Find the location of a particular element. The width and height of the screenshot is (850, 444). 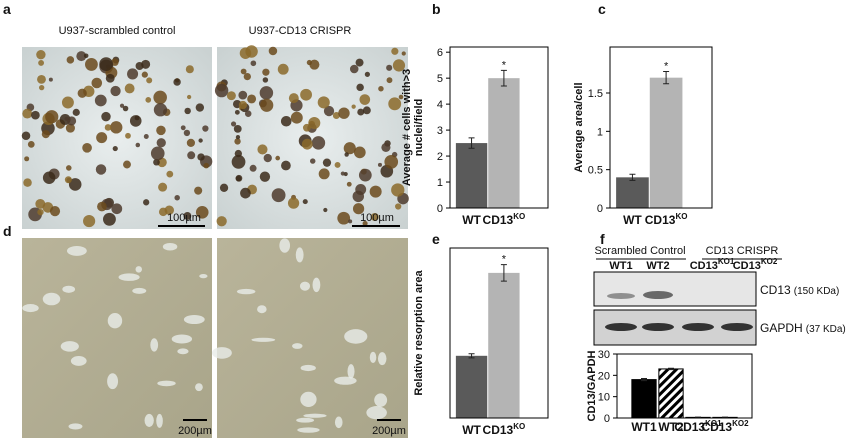

panel-label: c is located at coordinates (602, 9).